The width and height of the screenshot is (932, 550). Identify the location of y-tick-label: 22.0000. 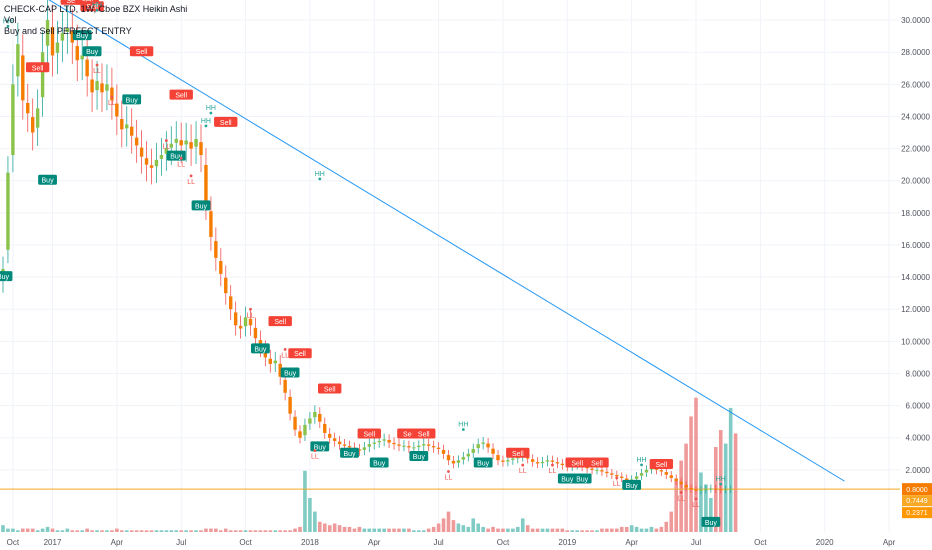
(915, 149).